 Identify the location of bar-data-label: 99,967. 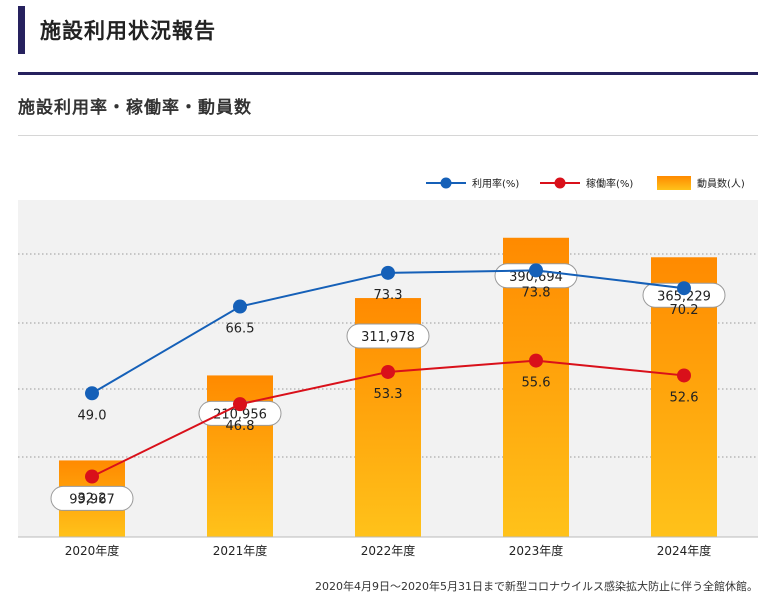
(92, 499).